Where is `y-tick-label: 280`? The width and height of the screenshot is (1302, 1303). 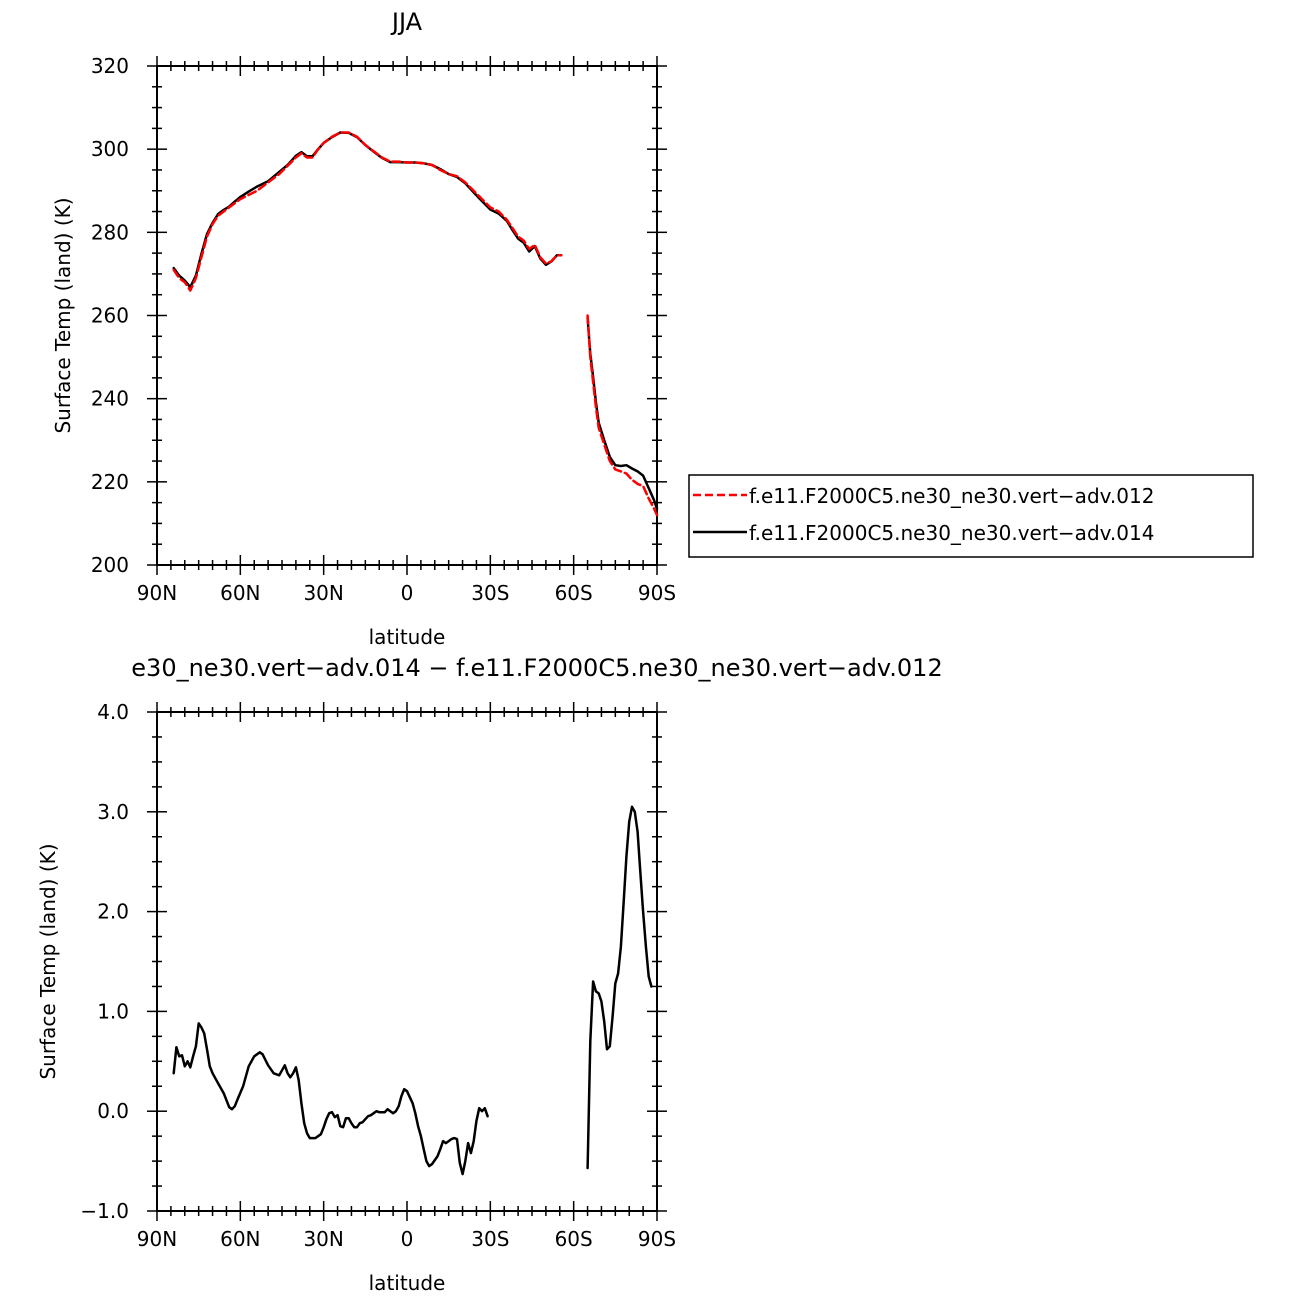 y-tick-label: 280 is located at coordinates (110, 232).